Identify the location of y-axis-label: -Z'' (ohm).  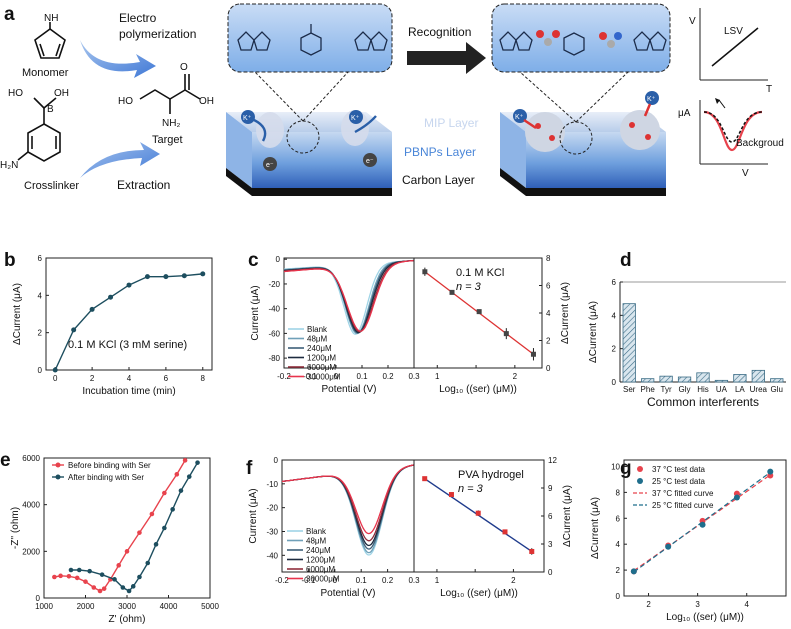
(15, 528).